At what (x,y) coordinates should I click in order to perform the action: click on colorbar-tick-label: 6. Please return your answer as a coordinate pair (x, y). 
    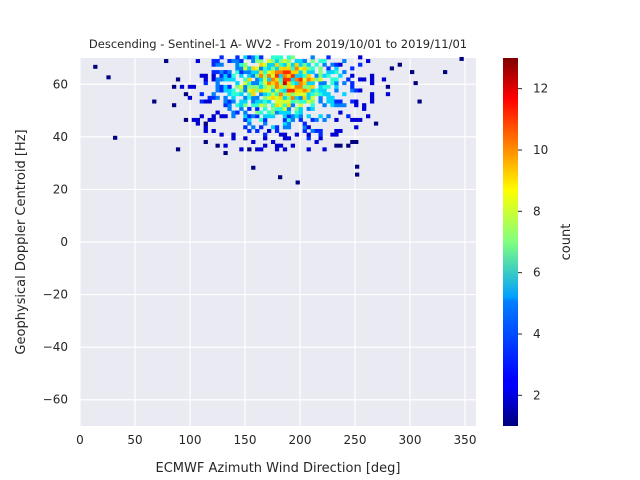
    Looking at the image, I should click on (537, 273).